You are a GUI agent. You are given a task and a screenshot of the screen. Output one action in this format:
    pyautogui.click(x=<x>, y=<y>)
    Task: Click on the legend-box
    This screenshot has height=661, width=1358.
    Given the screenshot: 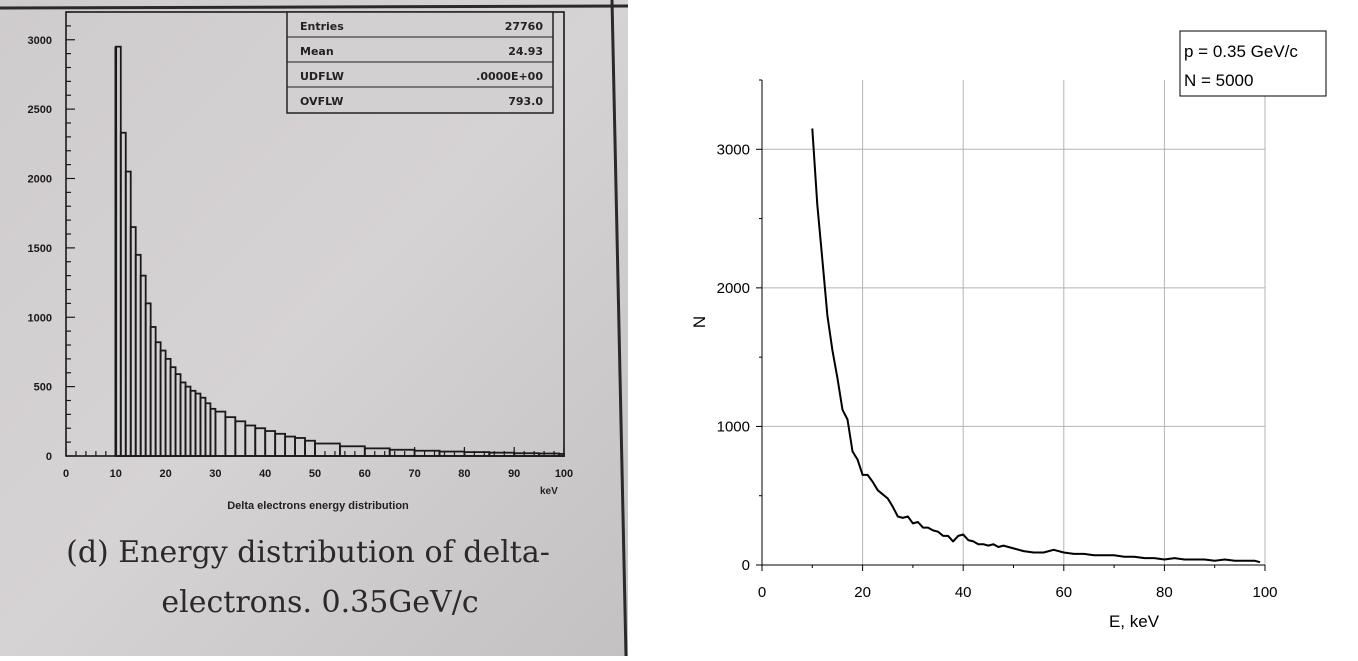 What is the action you would take?
    pyautogui.click(x=1253, y=63)
    